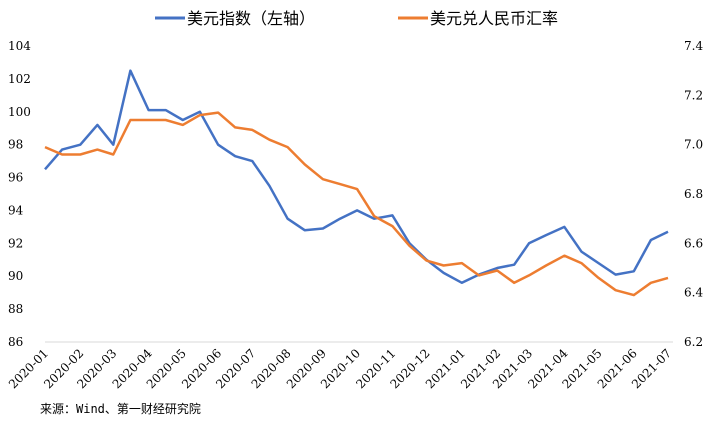 The height and width of the screenshot is (425, 717). Describe the element at coordinates (15, 309) in the screenshot. I see `y-left-tick-label: 88` at that location.